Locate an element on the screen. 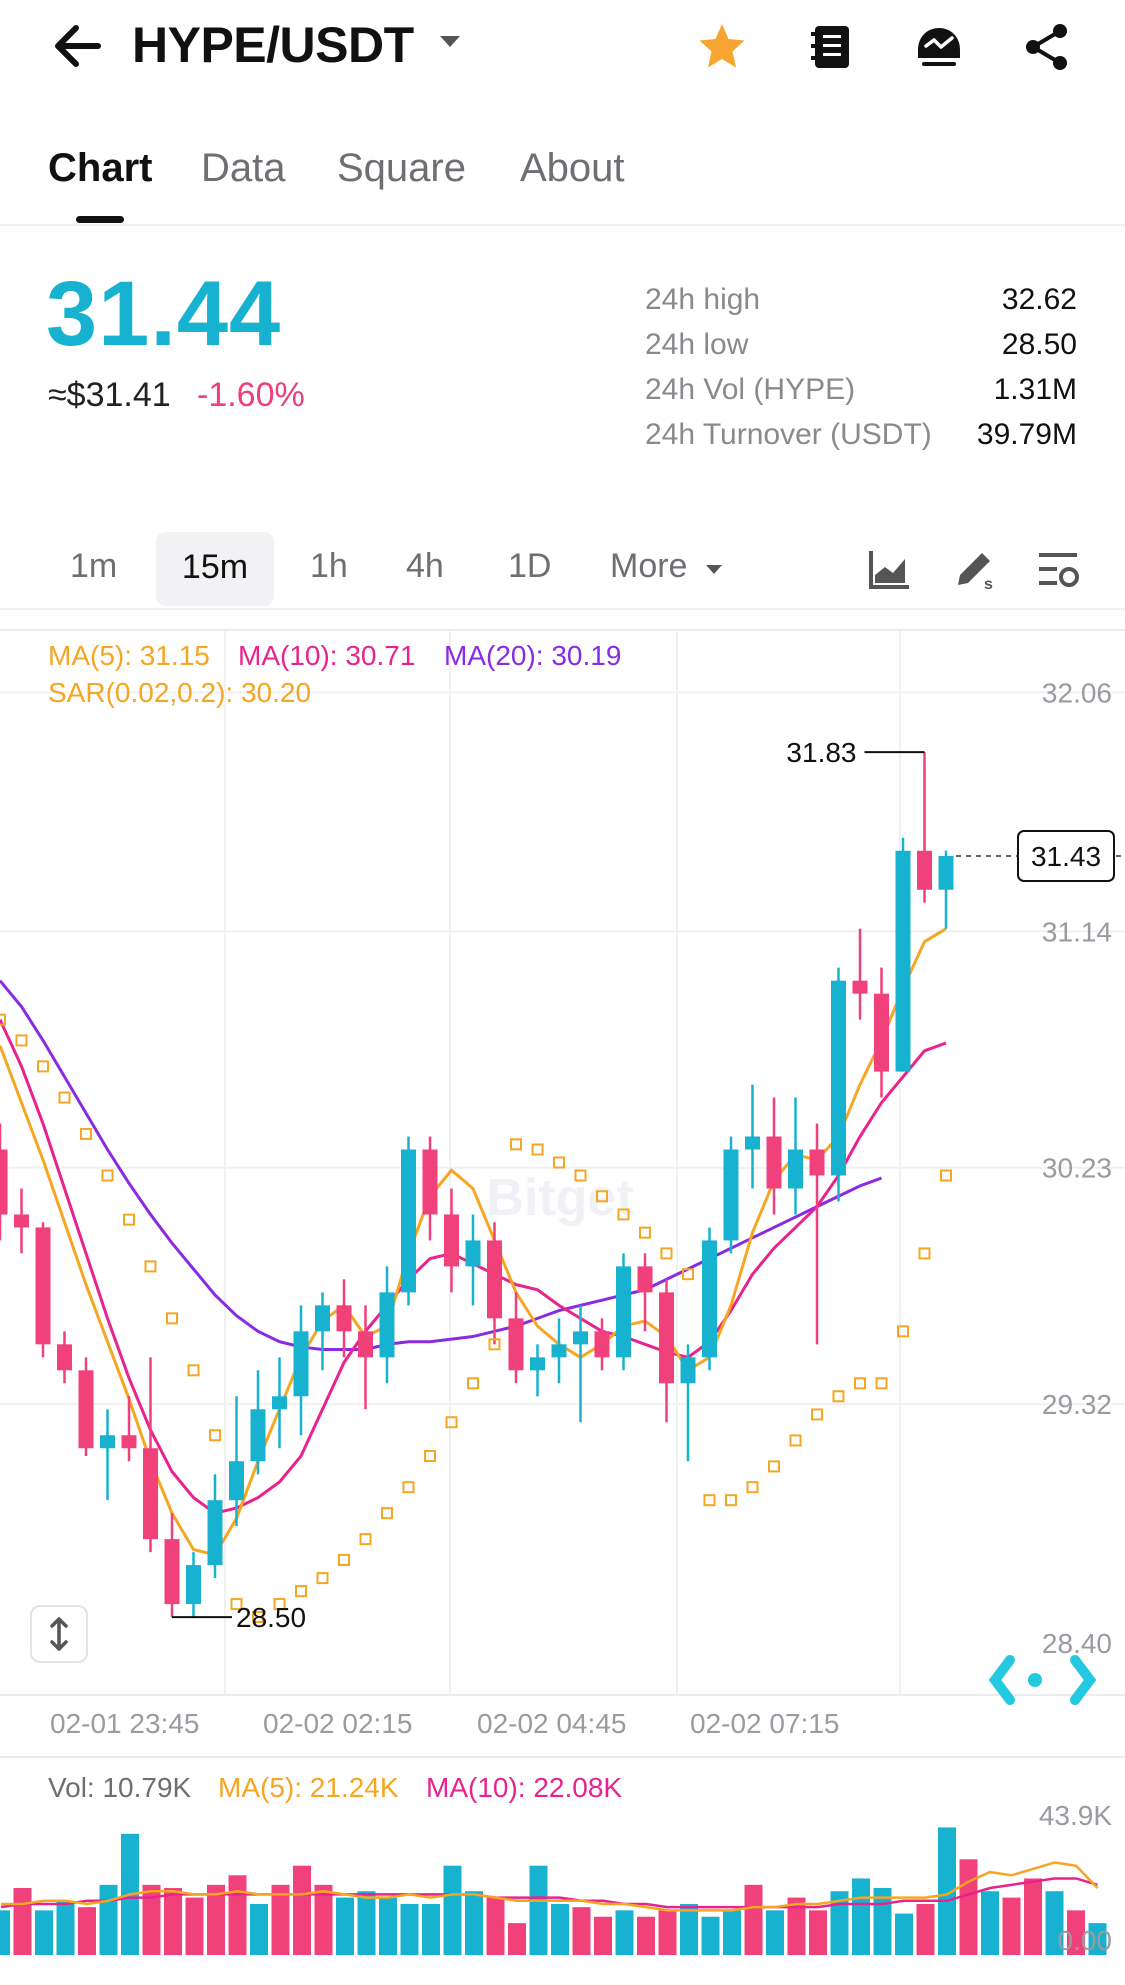 The image size is (1125, 1985). interval-15m: 15m is located at coordinates (215, 569).